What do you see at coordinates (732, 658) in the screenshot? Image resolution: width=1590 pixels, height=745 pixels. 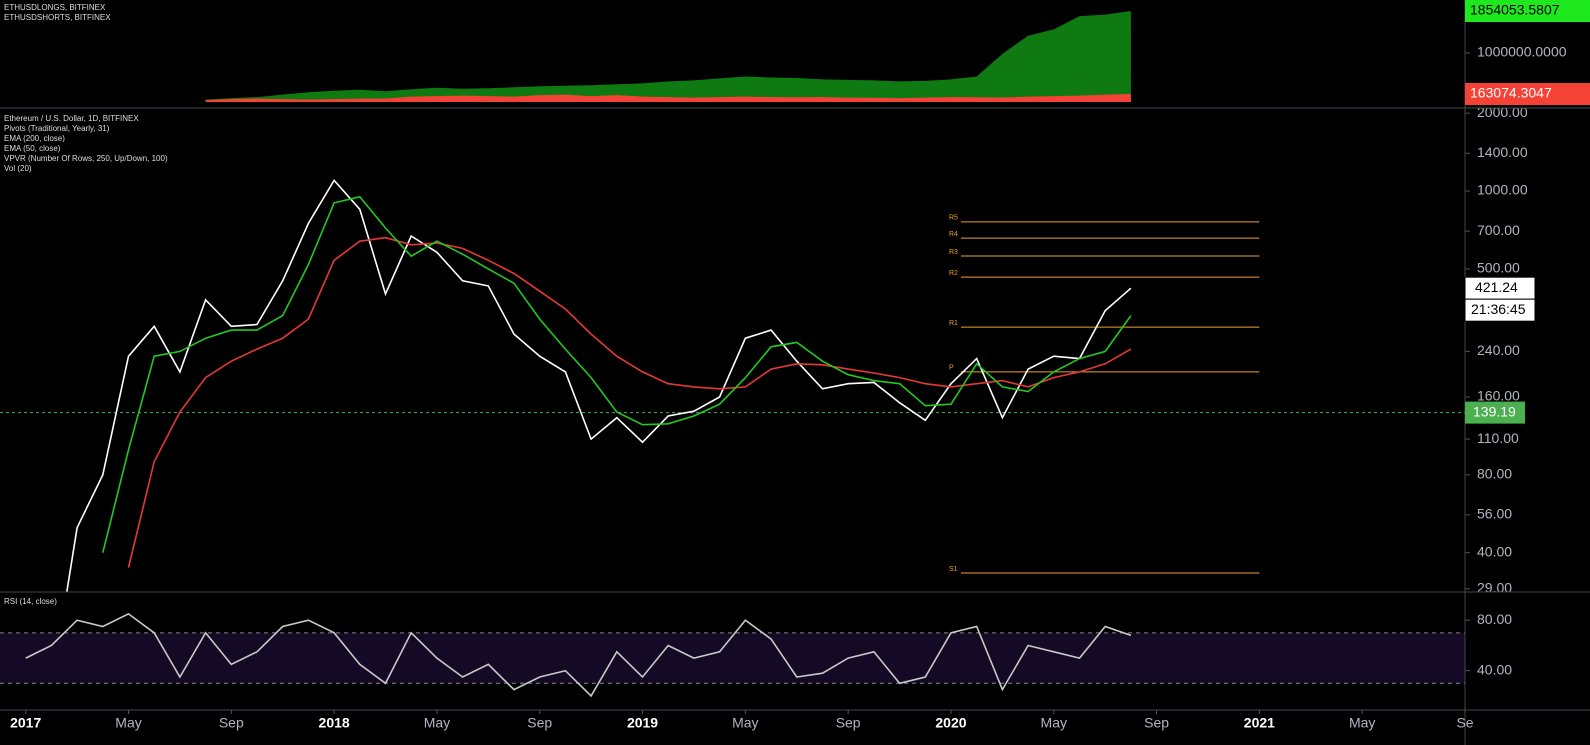 I see `rsi-band` at bounding box center [732, 658].